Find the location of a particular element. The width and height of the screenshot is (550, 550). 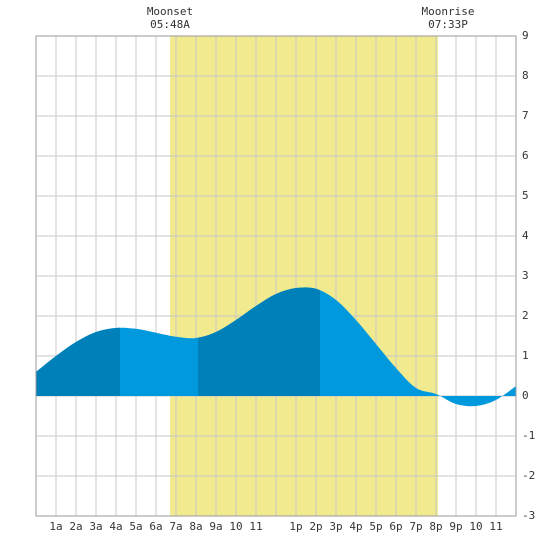

x-tick-label: 4p is located at coordinates (355, 526).